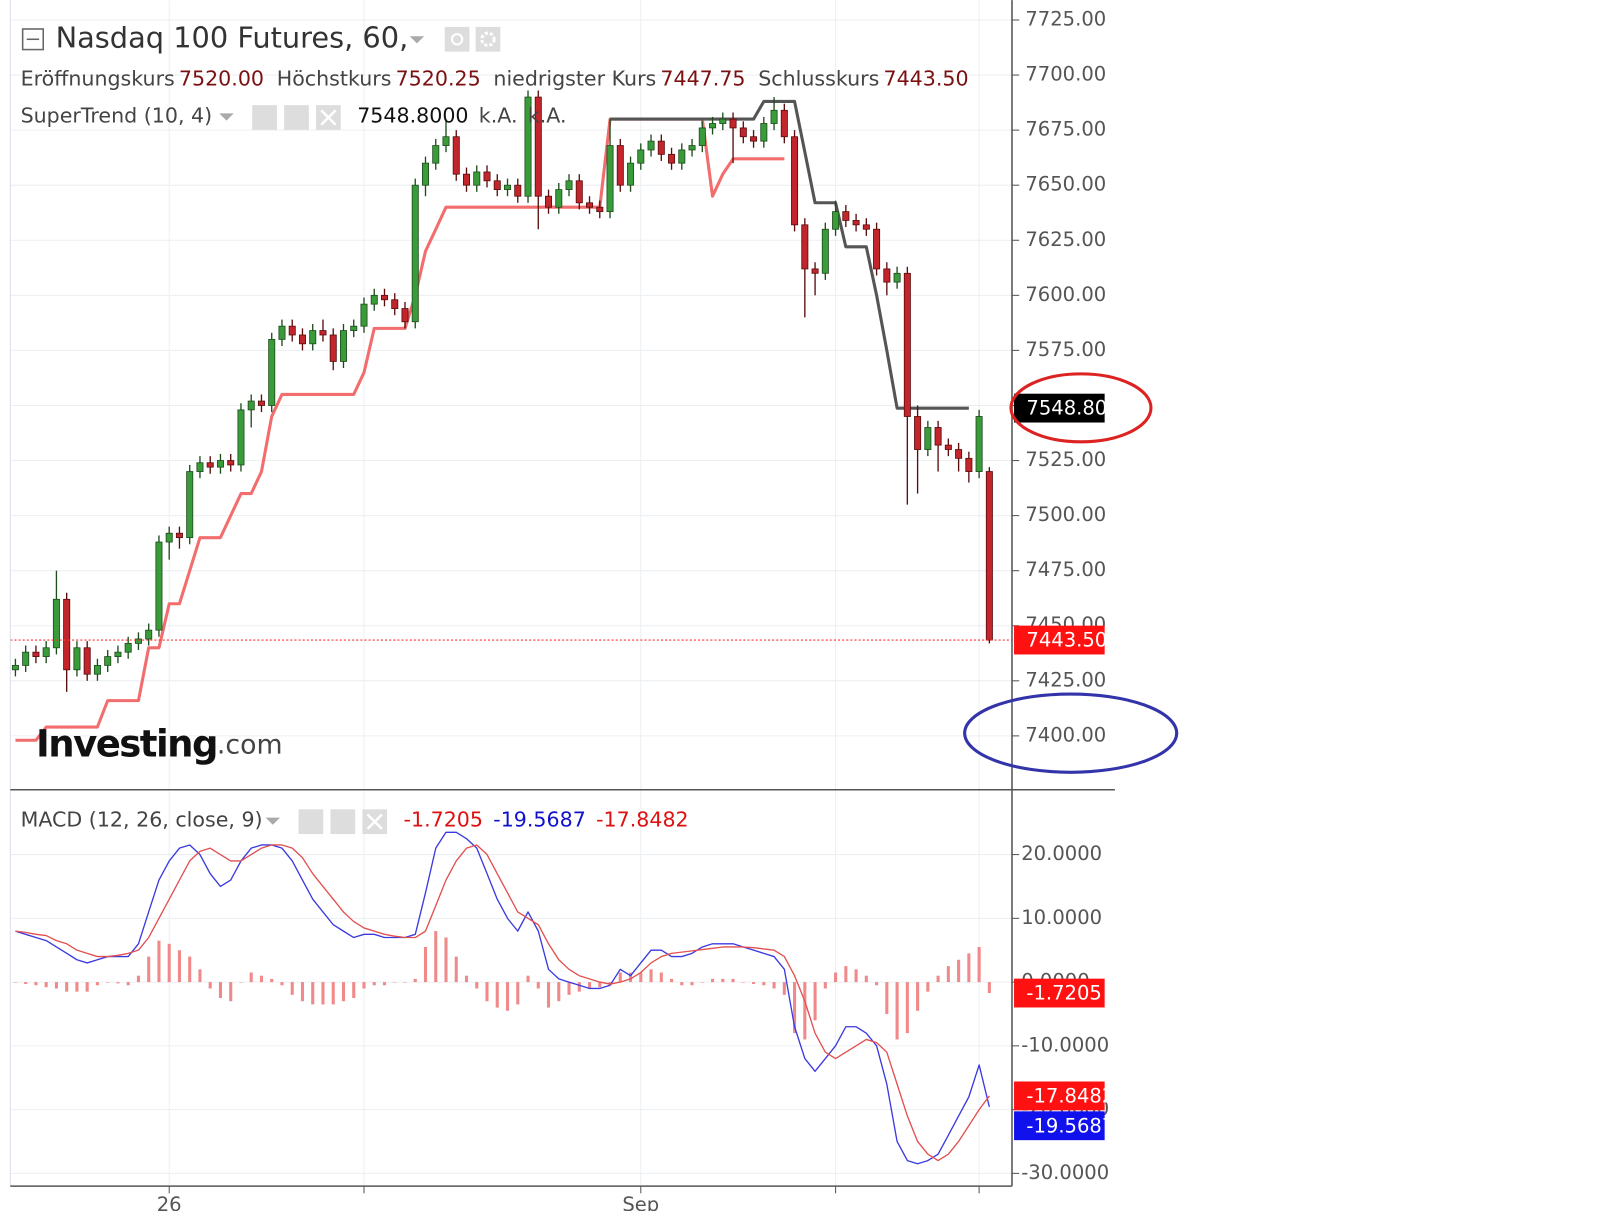 The width and height of the screenshot is (1606, 1211). I want to click on macd-legend-label: MACD (12, 26, close, 9), so click(142, 820).